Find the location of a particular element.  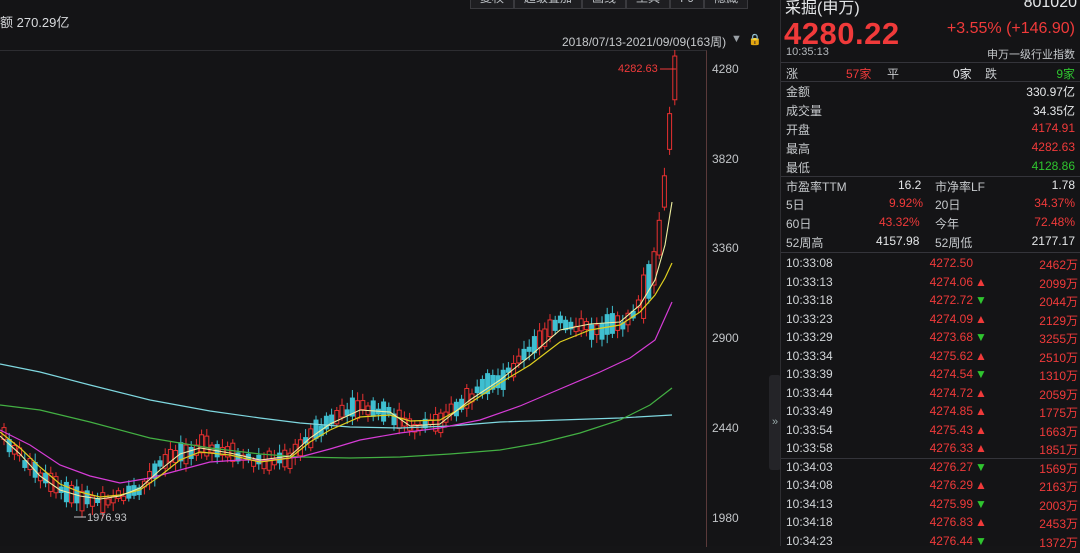

tick-time: 10:33:13 is located at coordinates (809, 281).